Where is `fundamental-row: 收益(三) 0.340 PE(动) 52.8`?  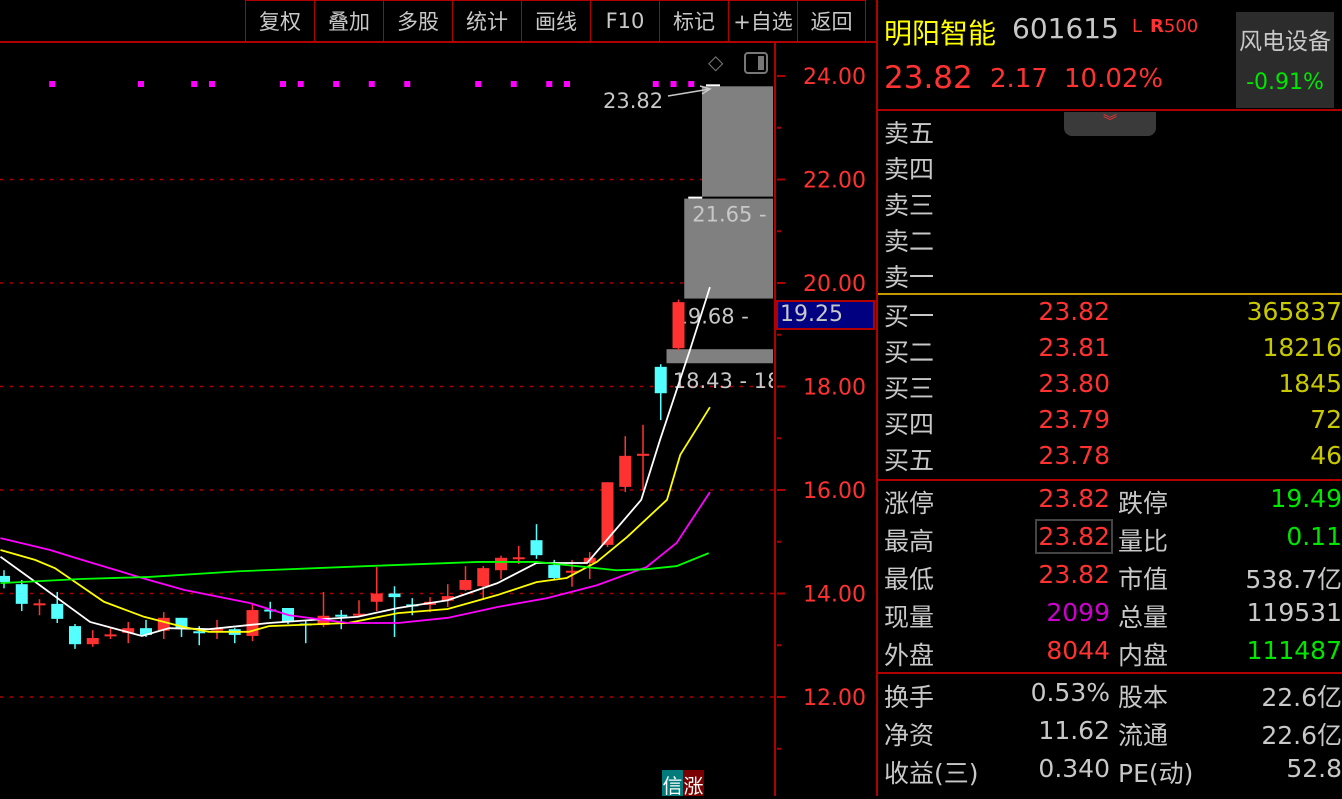
fundamental-row: 收益(三) 0.340 PE(动) 52.8 is located at coordinates (1110, 770).